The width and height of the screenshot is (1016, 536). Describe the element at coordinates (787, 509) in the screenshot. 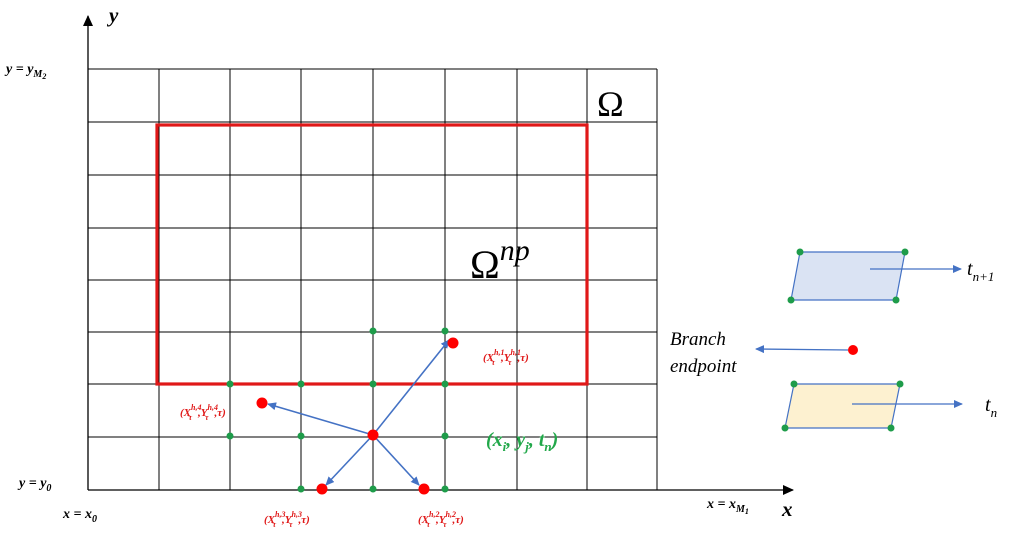

I see `x-axis-label: x` at that location.